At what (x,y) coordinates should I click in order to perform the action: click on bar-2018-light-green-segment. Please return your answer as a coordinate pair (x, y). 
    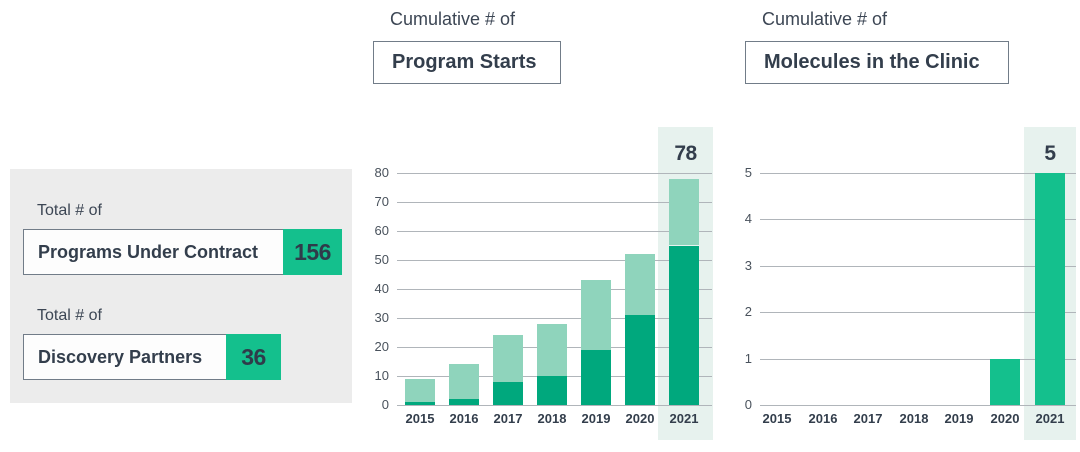
    Looking at the image, I should click on (552, 349).